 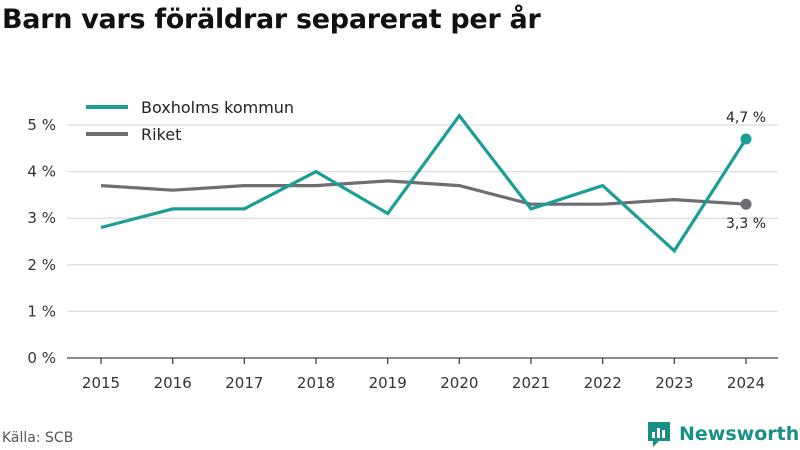 What do you see at coordinates (271, 19) in the screenshot?
I see `chart-title: Barn vars föräldrar separerat per år` at bounding box center [271, 19].